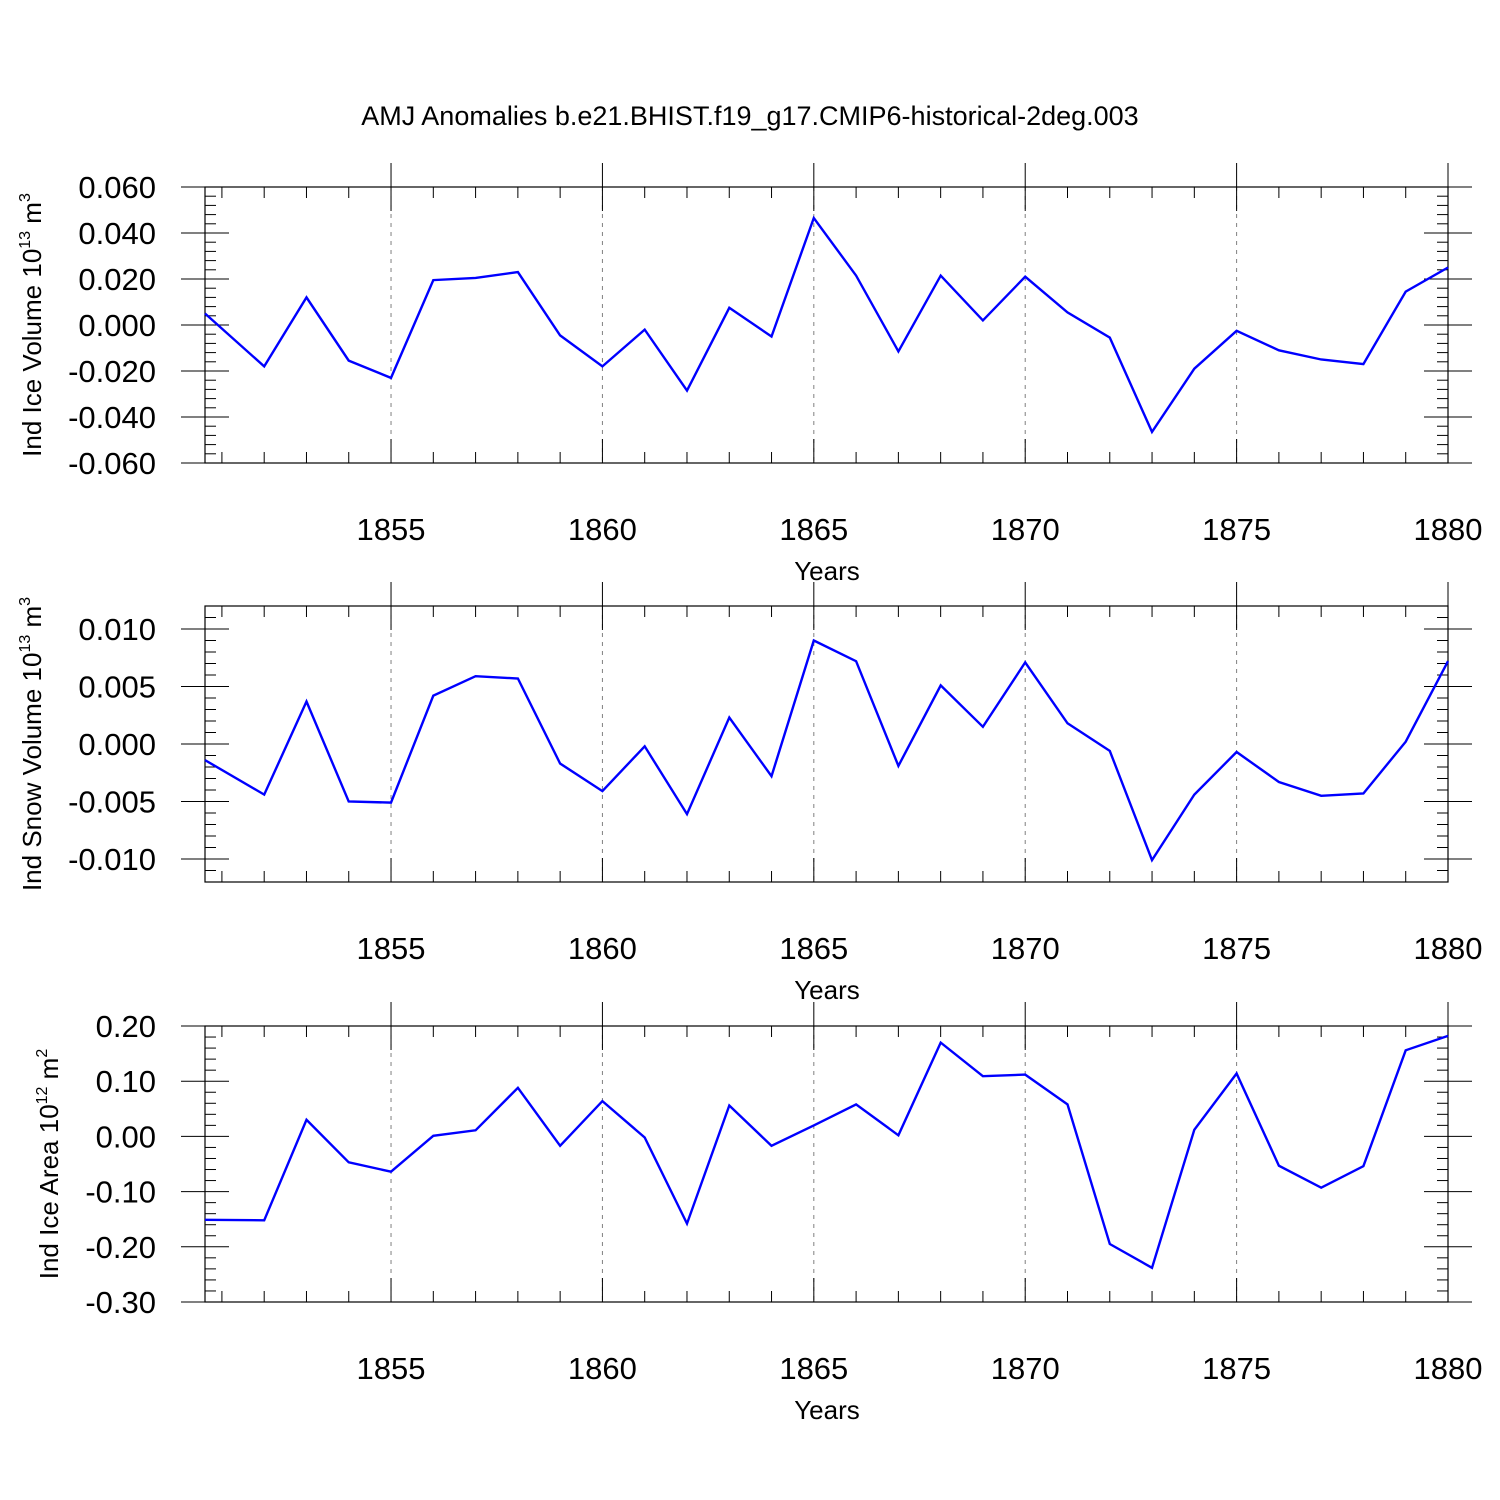 The width and height of the screenshot is (1500, 1500). Describe the element at coordinates (120, 1192) in the screenshot. I see `y-tick-label: -0.10` at that location.